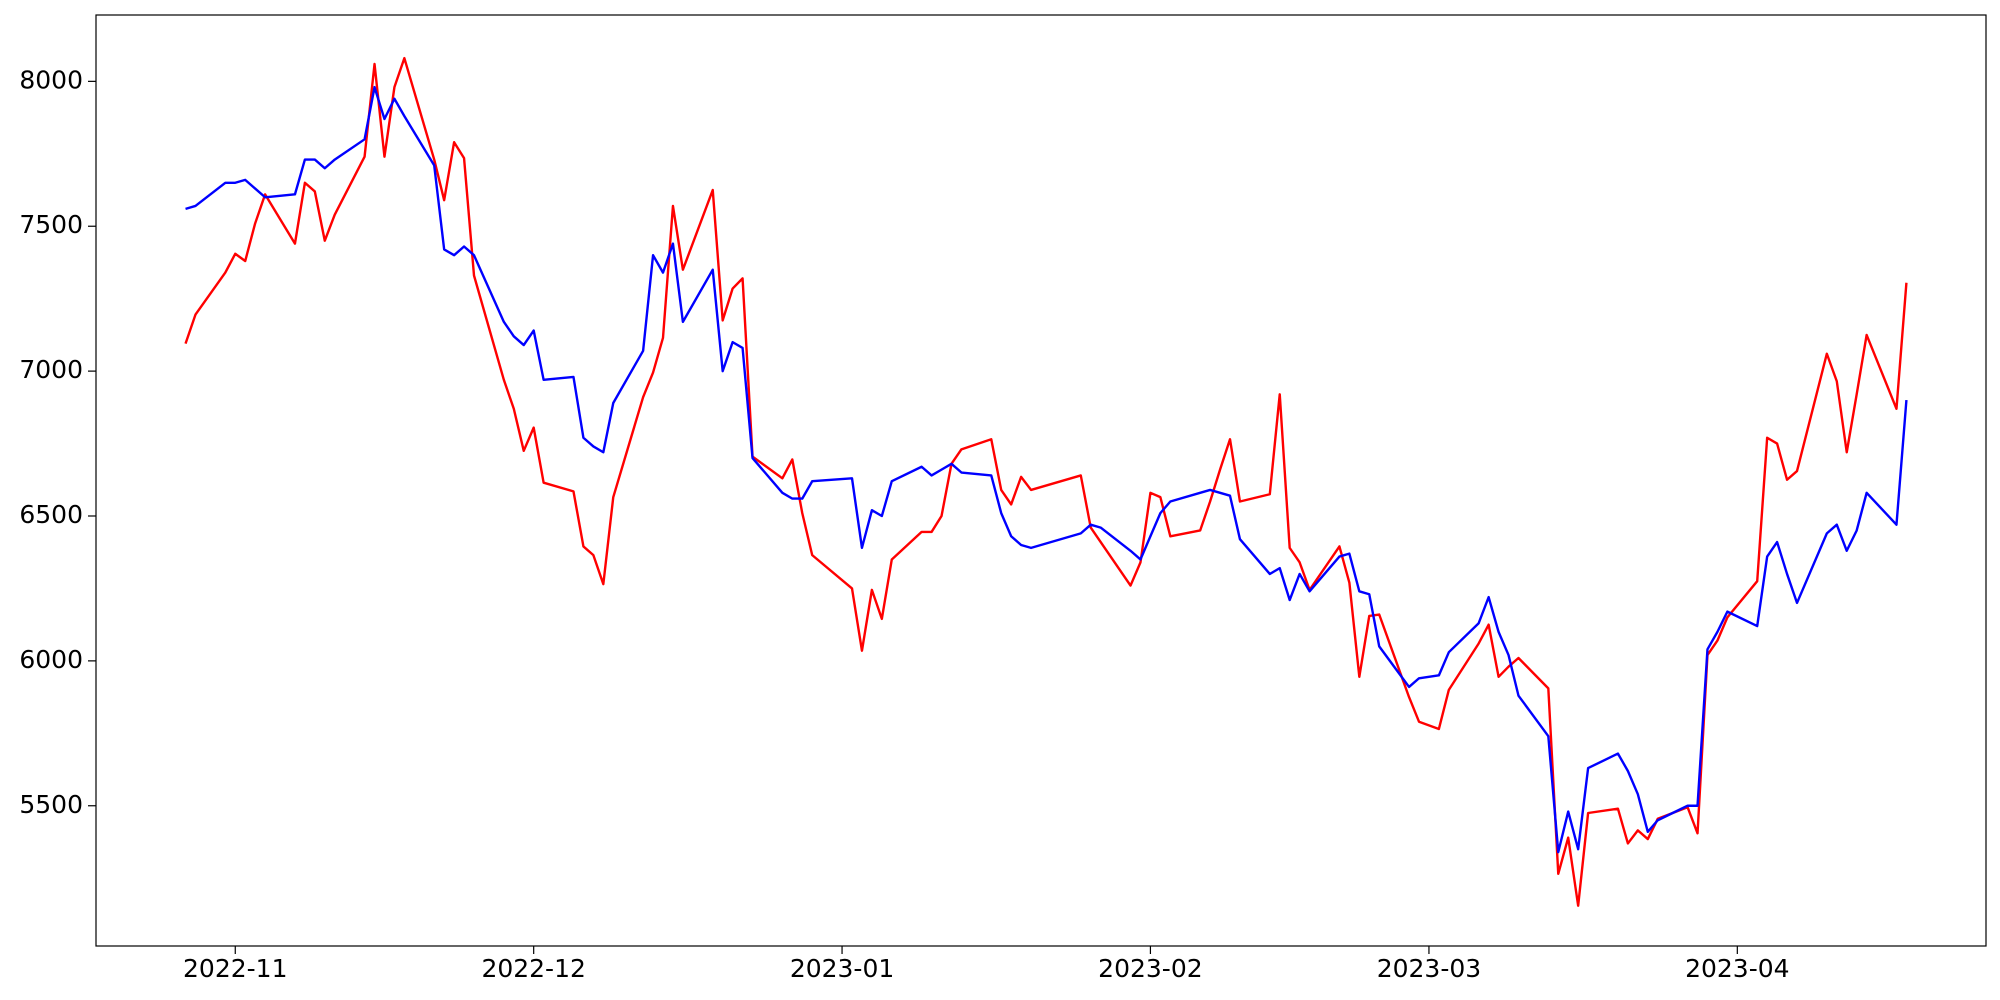 Image resolution: width=2000 pixels, height=1000 pixels. Describe the element at coordinates (51, 224) in the screenshot. I see `y-tick-label: 7500` at that location.